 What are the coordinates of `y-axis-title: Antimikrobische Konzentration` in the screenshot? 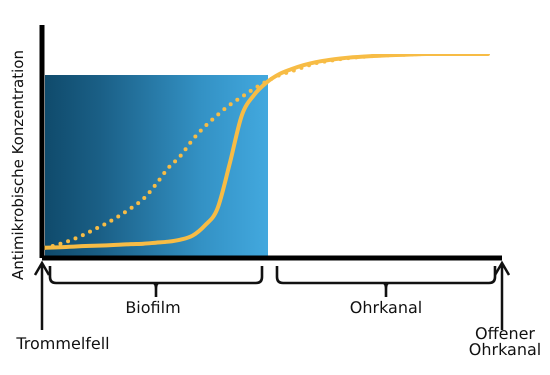 It's located at (18, 165).